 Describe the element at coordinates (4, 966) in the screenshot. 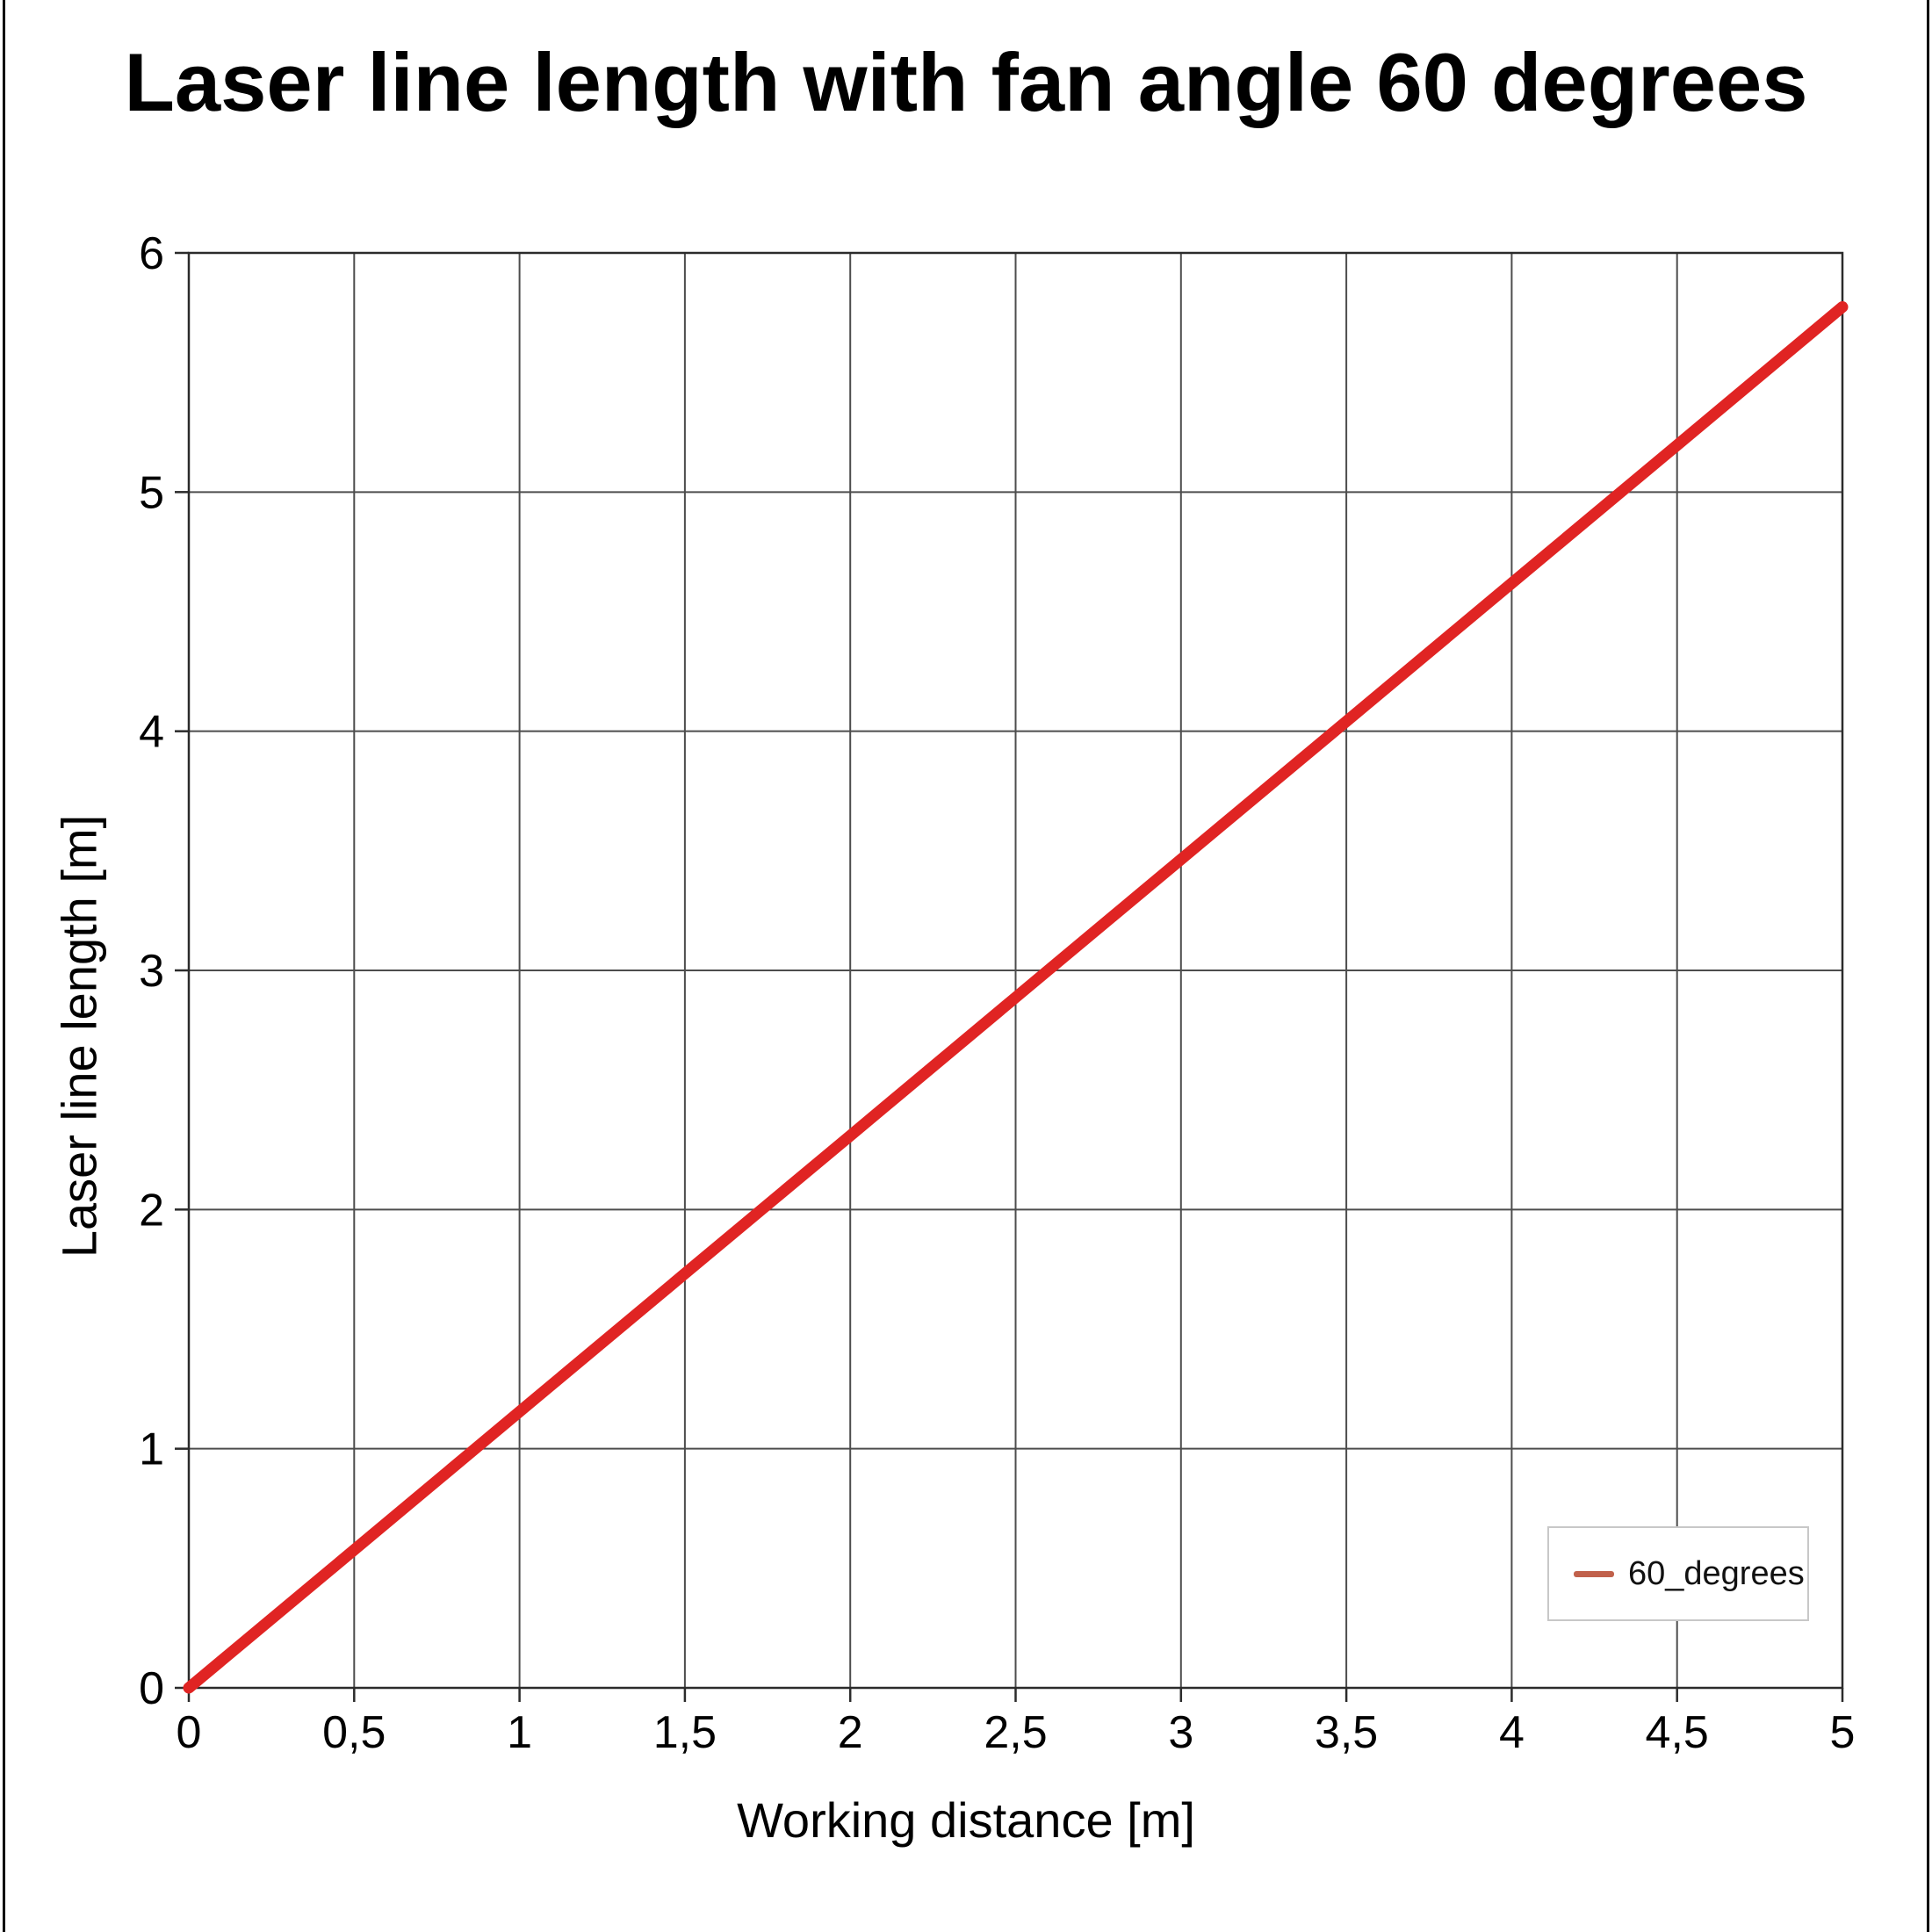

I see `page-border-left` at that location.